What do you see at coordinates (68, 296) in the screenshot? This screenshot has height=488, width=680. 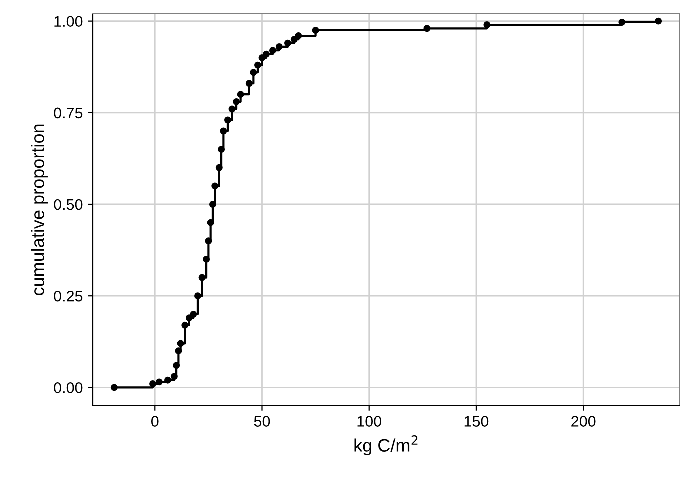 I see `y-tick-label: 0.25` at bounding box center [68, 296].